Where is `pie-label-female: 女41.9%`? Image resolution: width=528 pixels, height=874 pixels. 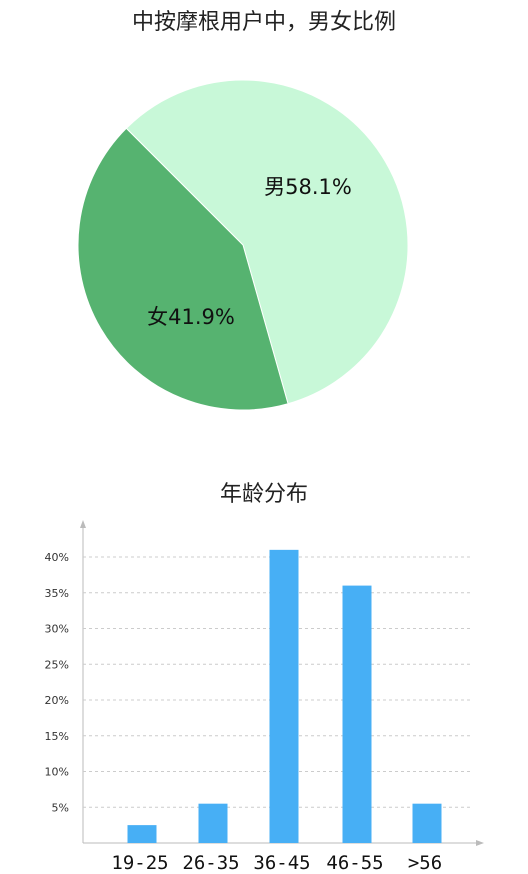 pie-label-female: 女41.9% is located at coordinates (191, 317).